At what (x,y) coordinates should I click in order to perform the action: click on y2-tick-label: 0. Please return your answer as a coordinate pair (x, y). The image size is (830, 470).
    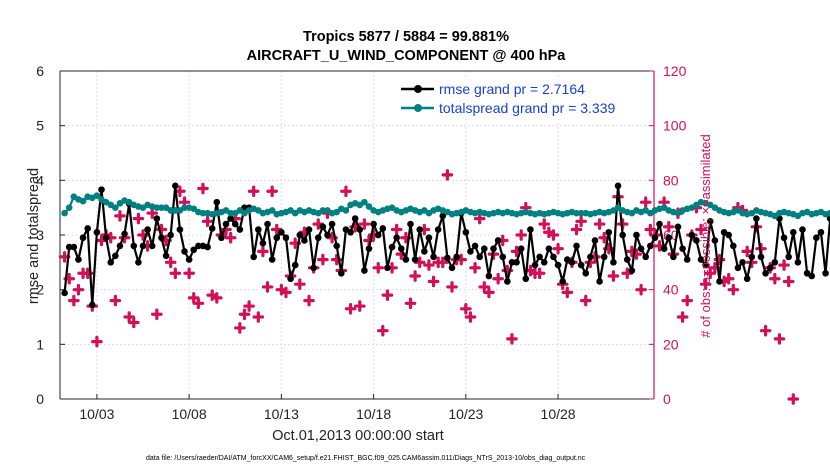
    Looking at the image, I should click on (667, 399).